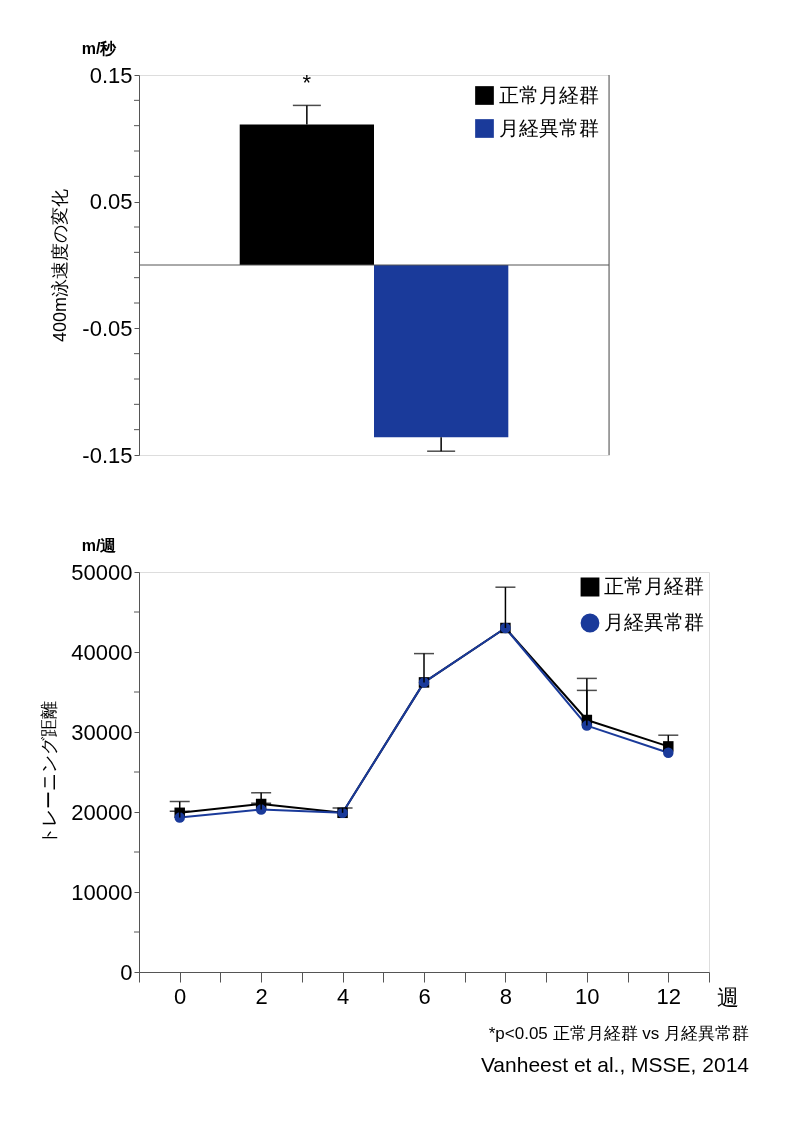 Image resolution: width=794 pixels, height=1121 pixels. Describe the element at coordinates (618, 1033) in the screenshot. I see `text: *p<0.05 正常月経群 vs 月経異常群` at that location.